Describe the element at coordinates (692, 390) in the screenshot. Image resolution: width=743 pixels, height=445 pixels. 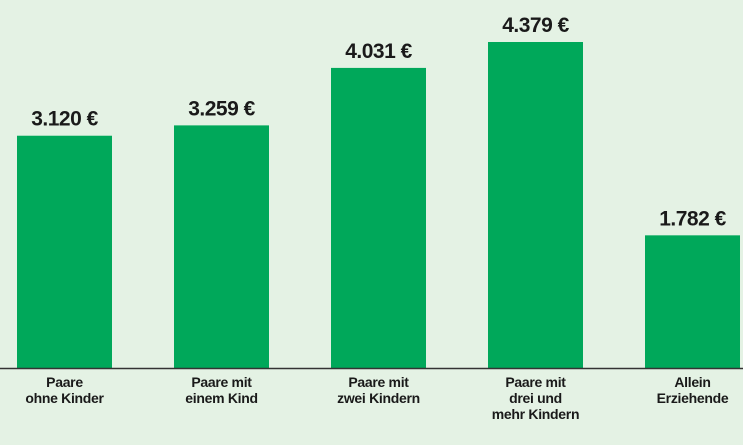
I see `category-label: Allein Erziehende` at that location.